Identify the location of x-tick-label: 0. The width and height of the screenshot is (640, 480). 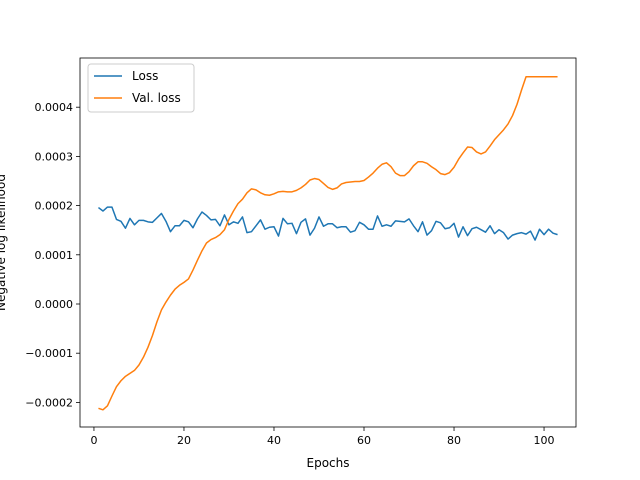
(93, 440).